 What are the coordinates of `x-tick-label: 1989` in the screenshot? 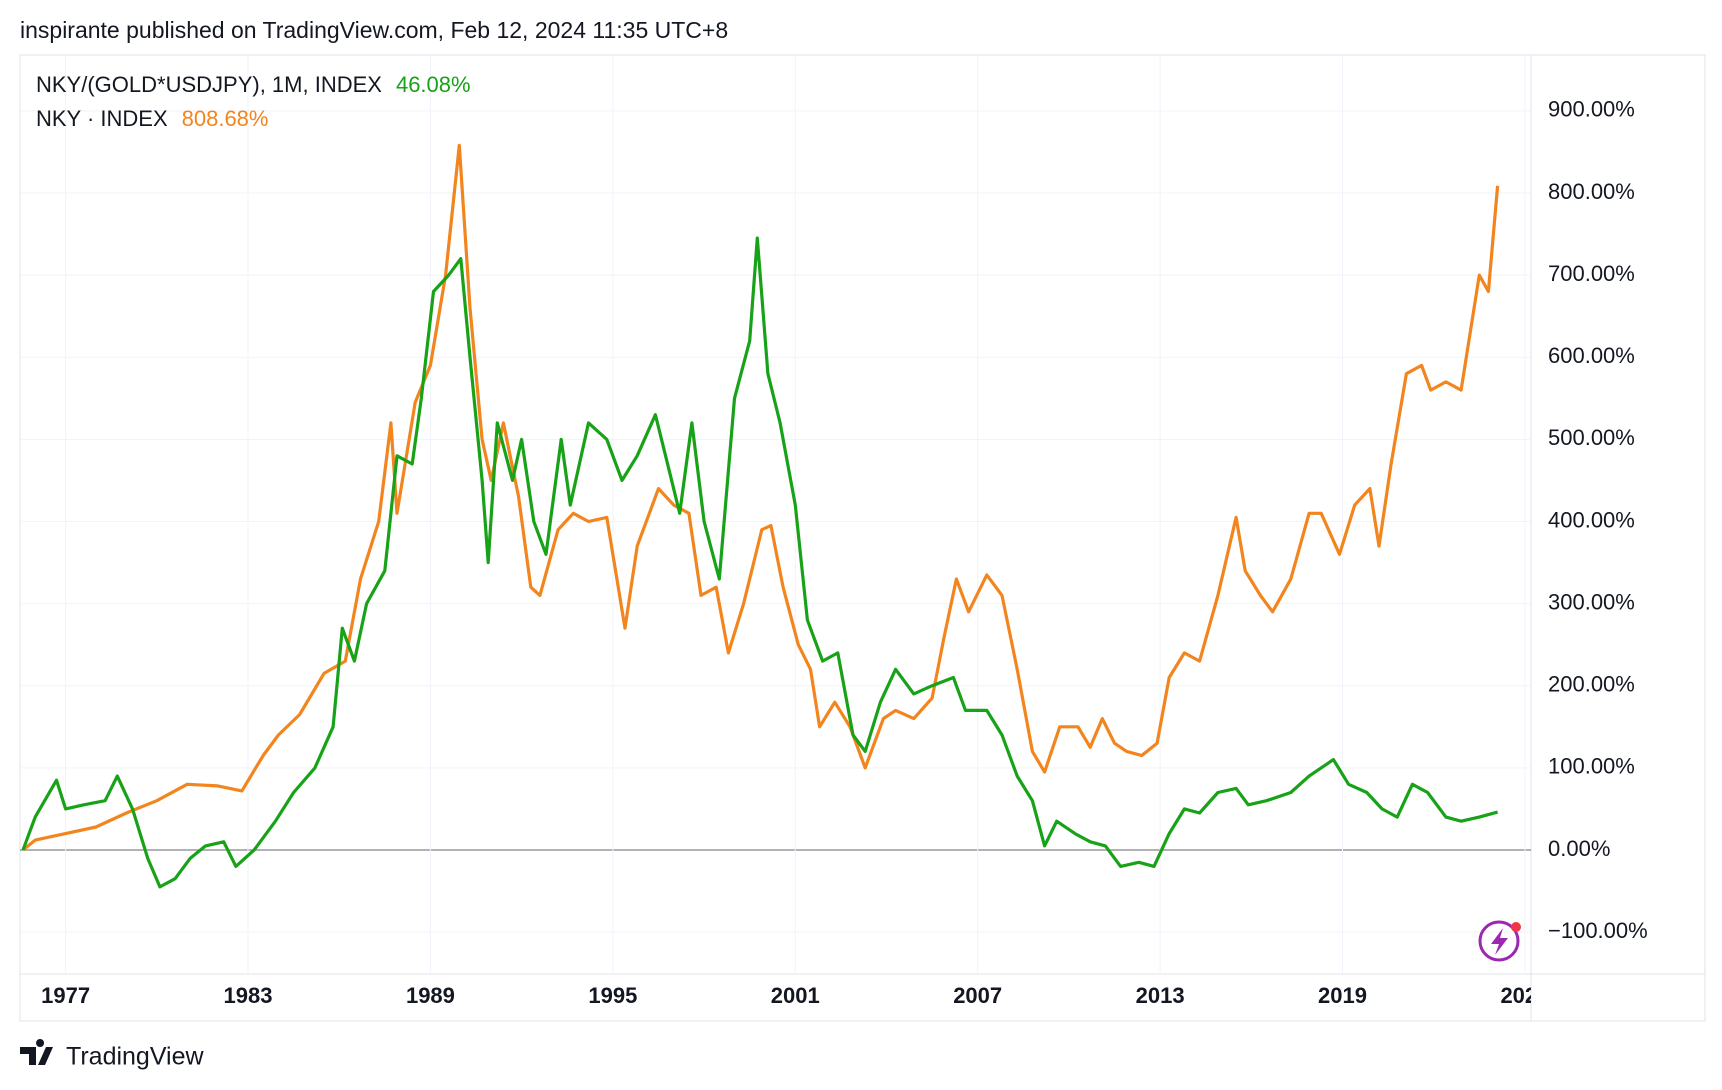 It's located at (430, 995).